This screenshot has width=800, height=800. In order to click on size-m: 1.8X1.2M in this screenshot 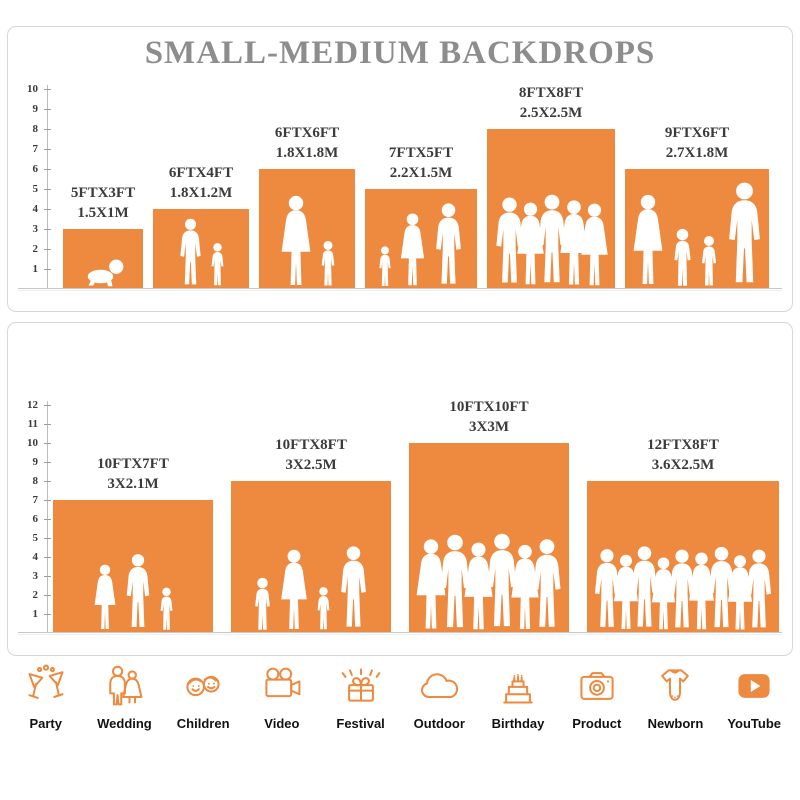, I will do `click(201, 192)`.